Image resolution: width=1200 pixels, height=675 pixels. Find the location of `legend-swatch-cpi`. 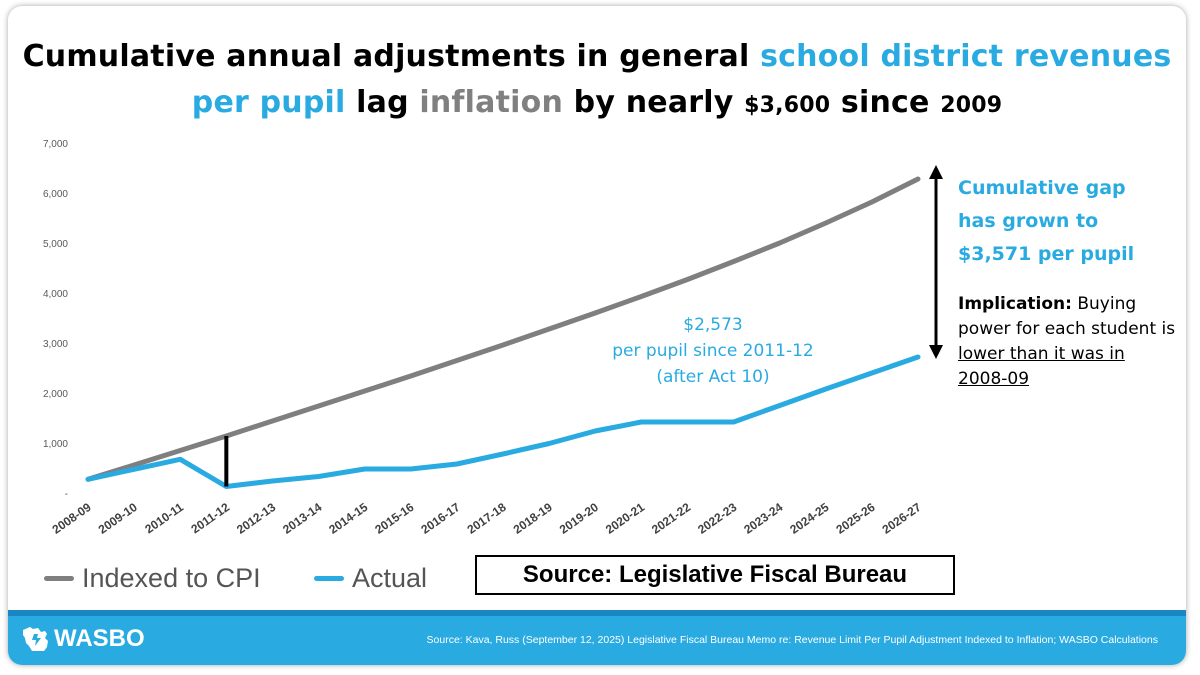

legend-swatch-cpi is located at coordinates (59, 578).